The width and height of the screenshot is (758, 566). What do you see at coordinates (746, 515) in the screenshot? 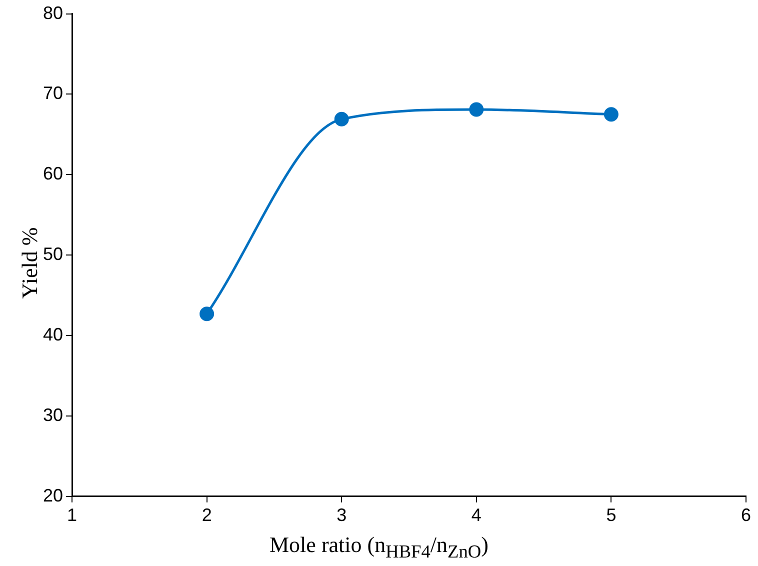
I see `x-tick-label: 6` at bounding box center [746, 515].